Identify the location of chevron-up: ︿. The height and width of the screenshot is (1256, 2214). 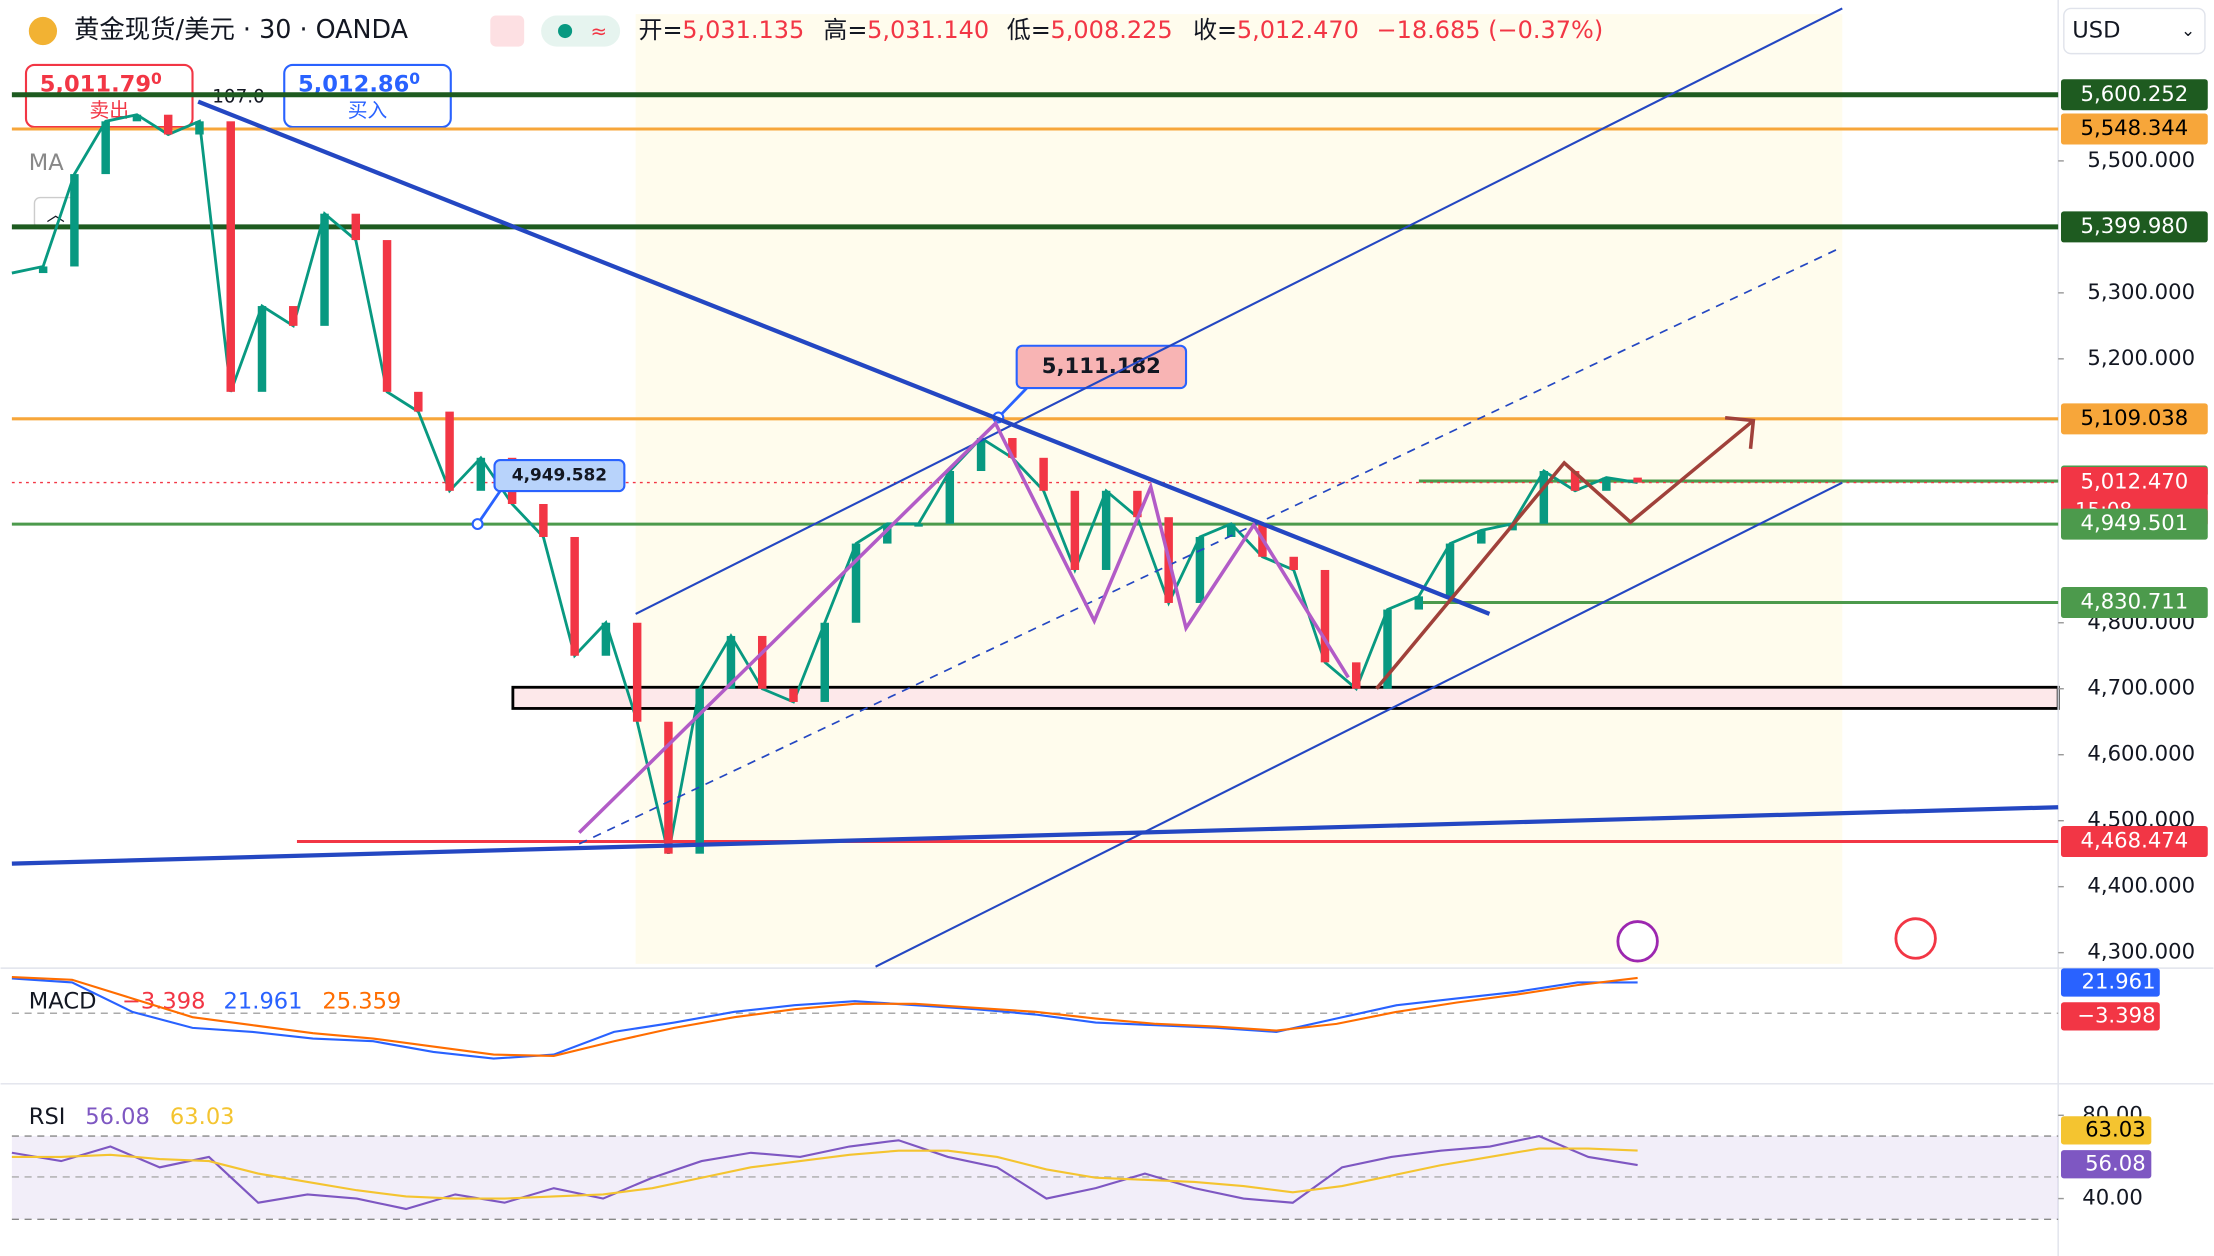
(55, 215).